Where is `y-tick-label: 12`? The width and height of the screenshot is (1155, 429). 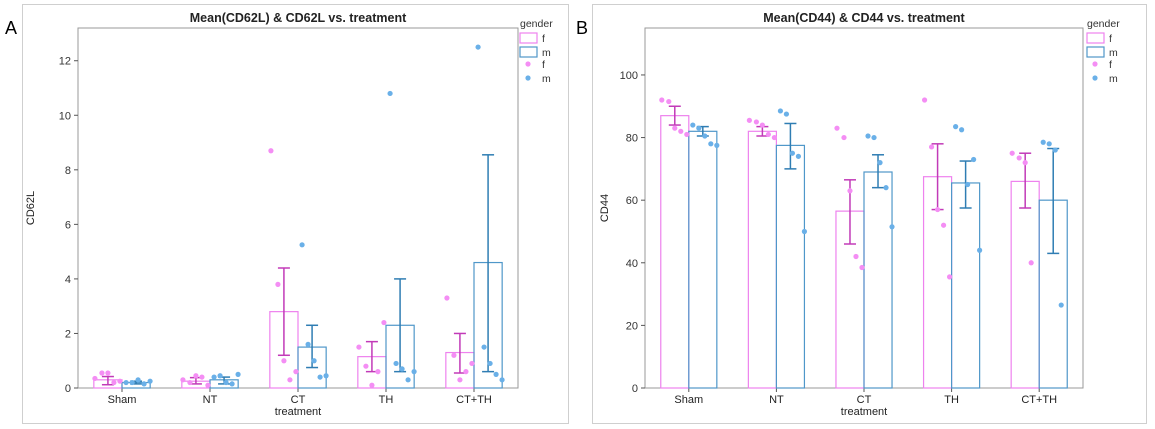 y-tick-label: 12 is located at coordinates (65, 62).